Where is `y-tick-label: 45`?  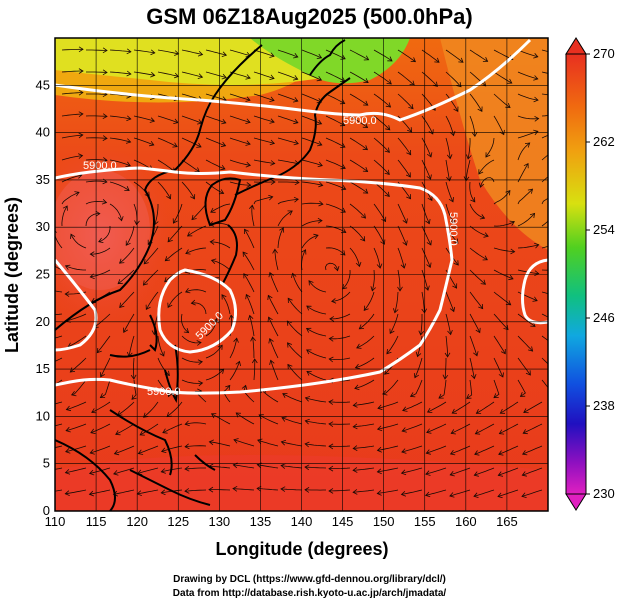 y-tick-label: 45 is located at coordinates (43, 84).